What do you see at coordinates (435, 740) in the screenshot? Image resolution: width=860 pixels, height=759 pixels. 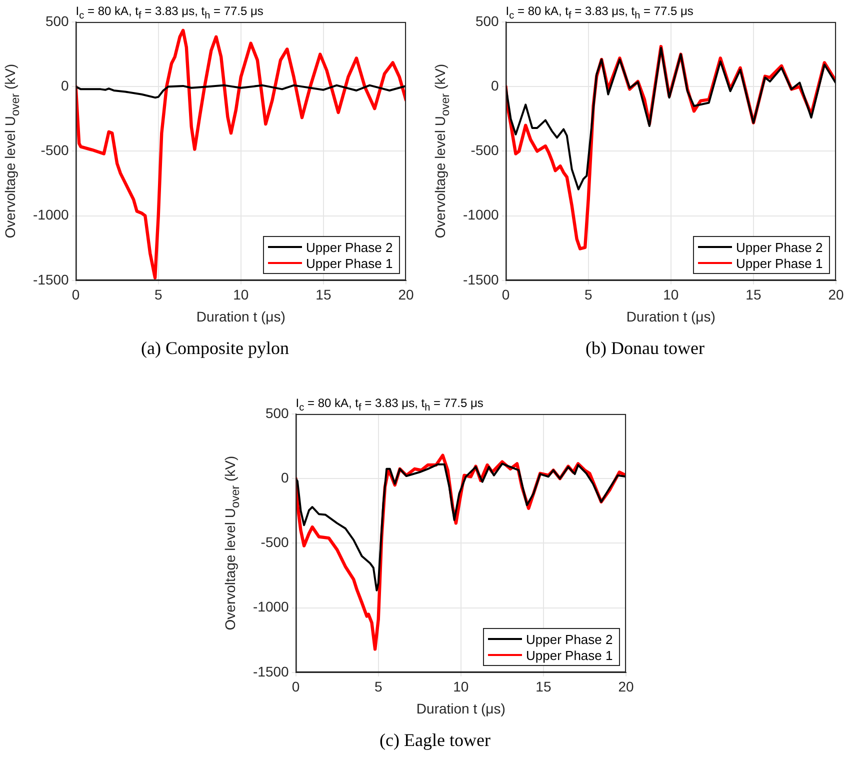 I see `text: (c) Eagle tower` at bounding box center [435, 740].